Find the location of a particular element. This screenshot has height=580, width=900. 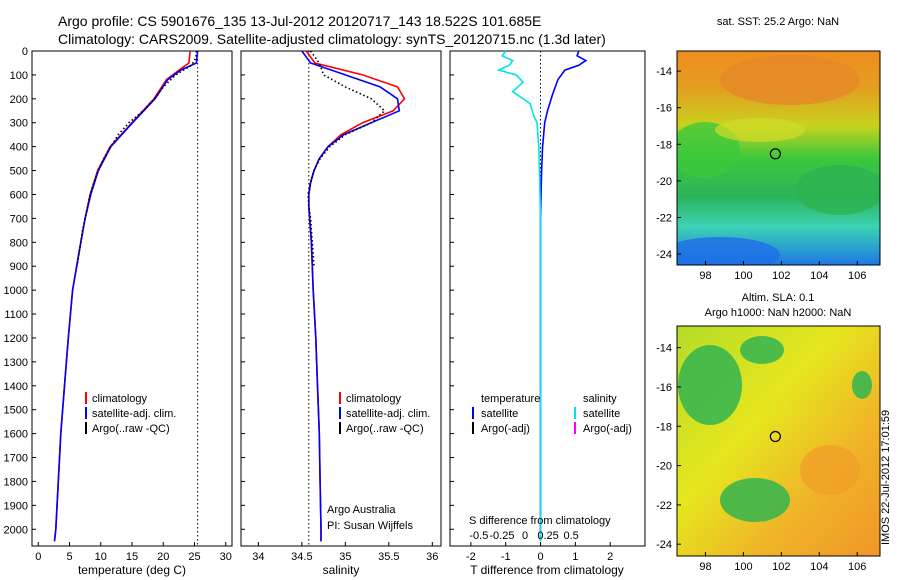

sla-map-subtitle: Argo h1000: NaN h2000: NaN is located at coordinates (778, 313).